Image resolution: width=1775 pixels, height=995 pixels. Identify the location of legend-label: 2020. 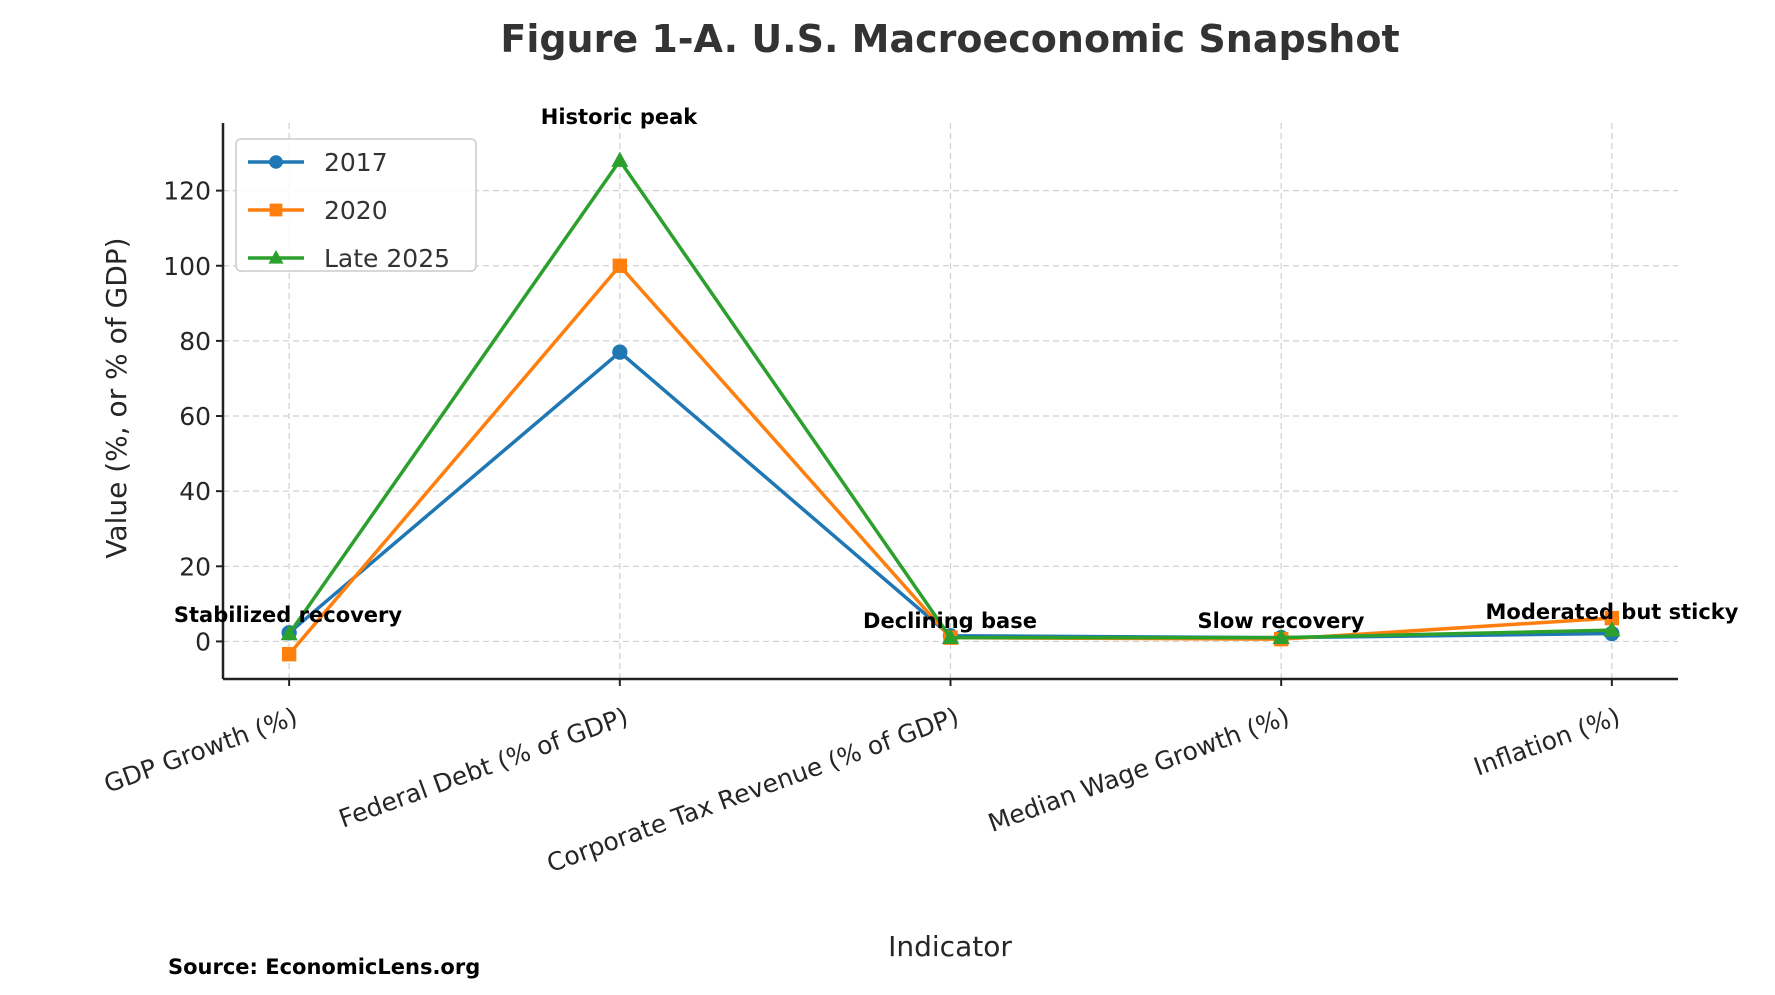
(356, 210).